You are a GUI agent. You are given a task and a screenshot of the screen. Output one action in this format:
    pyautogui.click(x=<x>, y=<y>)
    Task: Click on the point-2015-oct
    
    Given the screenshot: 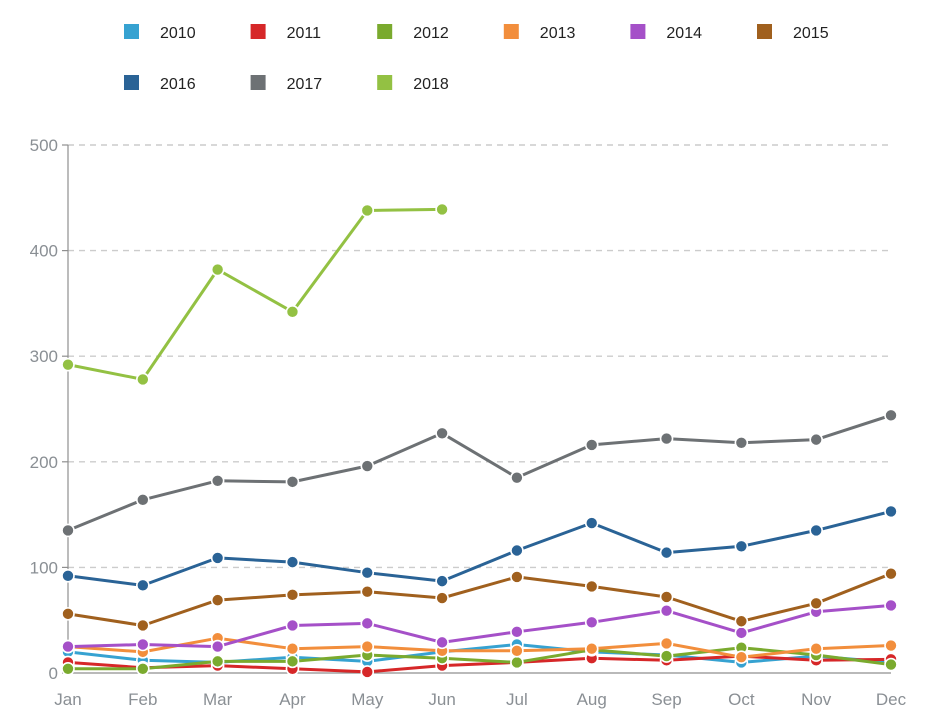 What is the action you would take?
    pyautogui.click(x=741, y=621)
    